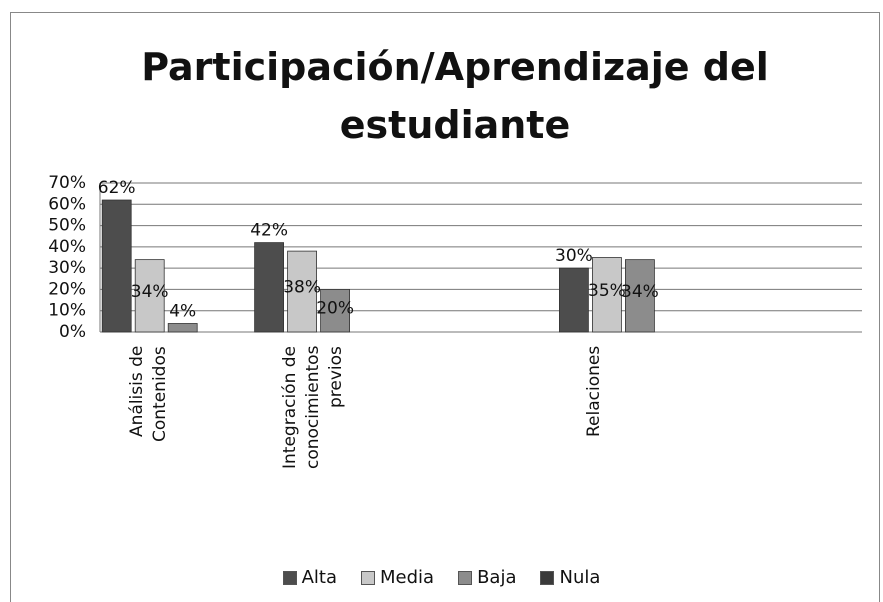 The width and height of the screenshot is (883, 602). What do you see at coordinates (67, 311) in the screenshot?
I see `y-tick-label: 10%` at bounding box center [67, 311].